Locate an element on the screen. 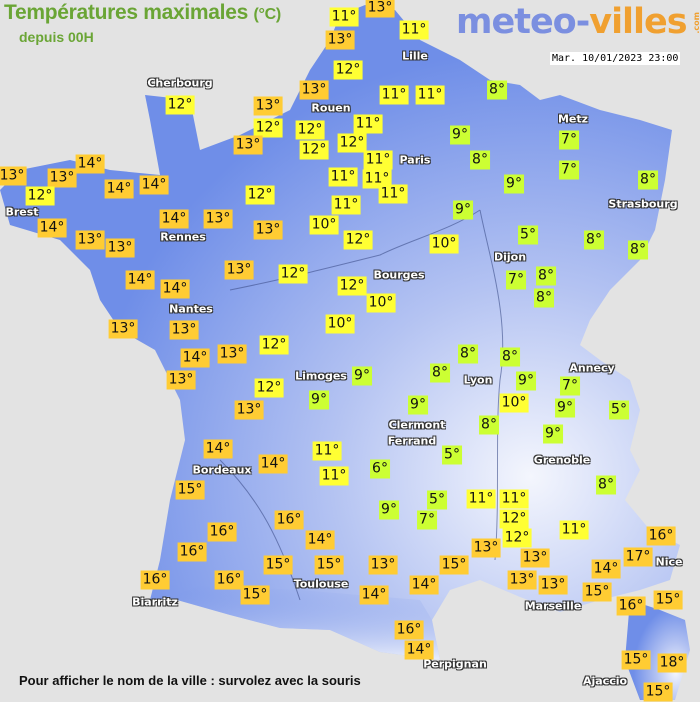 Image resolution: width=700 pixels, height=702 pixels. temperature-label: 18° is located at coordinates (672, 663).